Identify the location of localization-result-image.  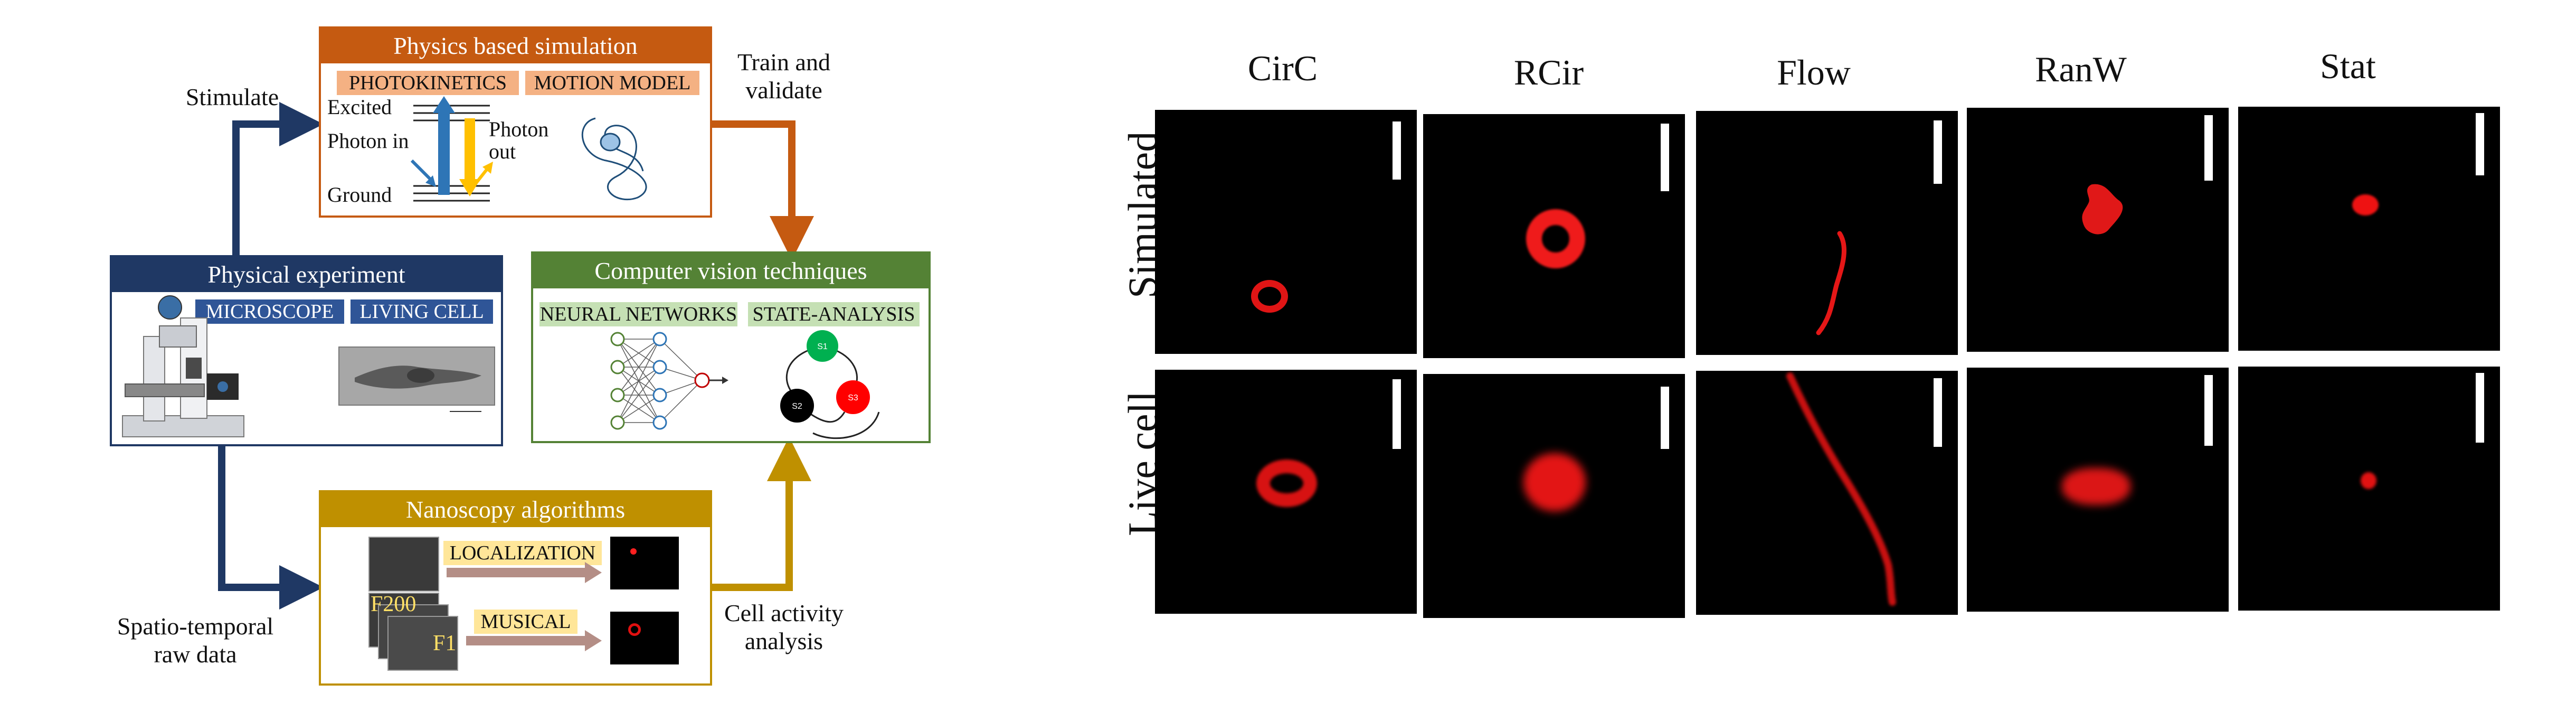
(644, 563).